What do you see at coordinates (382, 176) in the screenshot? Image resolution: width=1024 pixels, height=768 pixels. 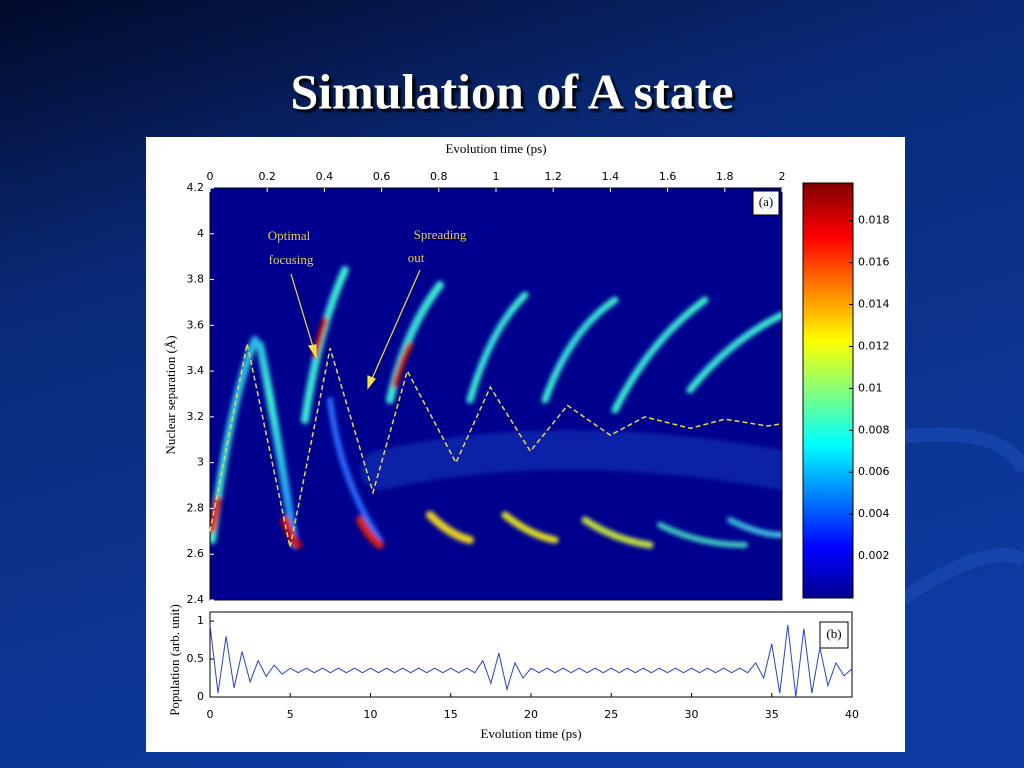 I see `x-tick-label: 0.6` at bounding box center [382, 176].